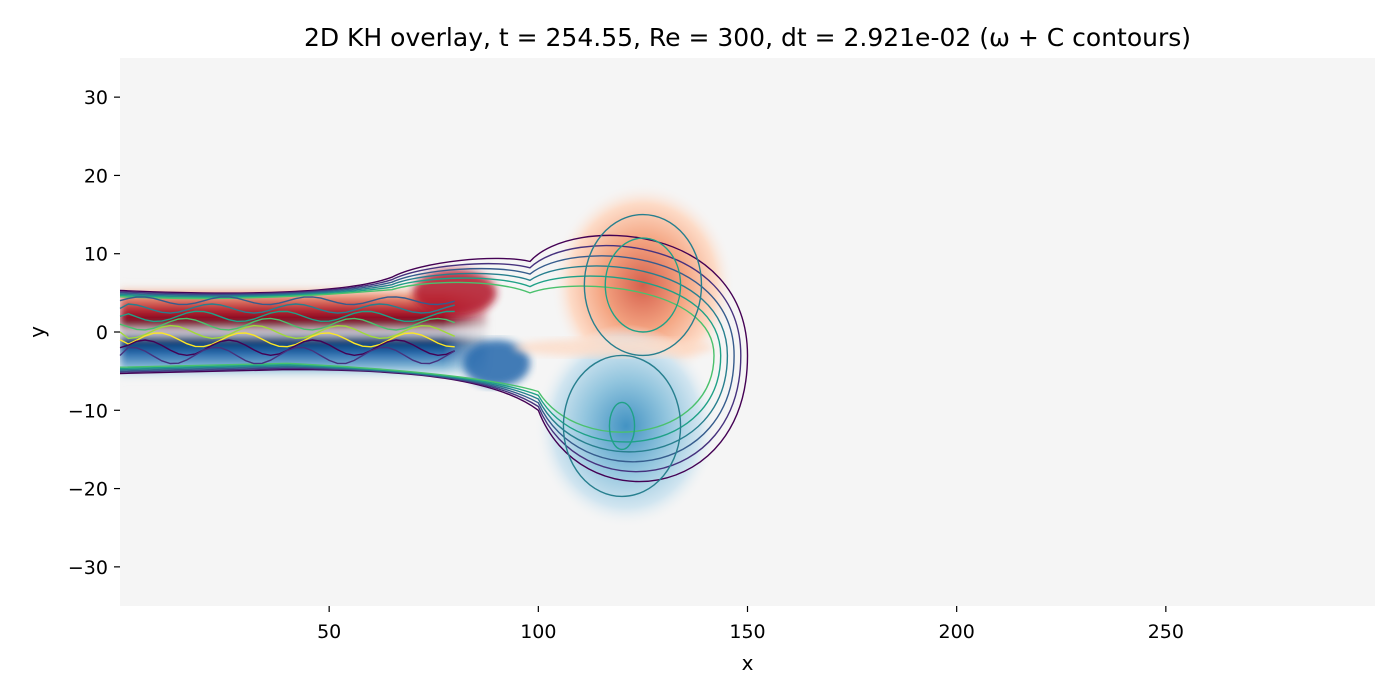 This screenshot has height=700, width=1400. I want to click on y-tick-label: 10, so click(96, 255).